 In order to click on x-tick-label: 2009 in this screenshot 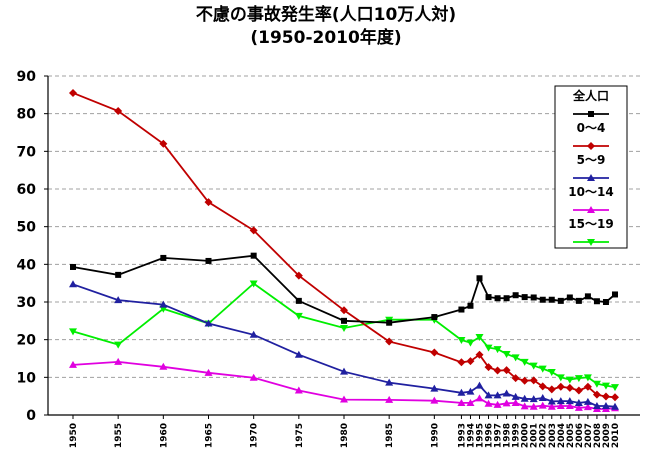, I will do `click(607, 435)`.